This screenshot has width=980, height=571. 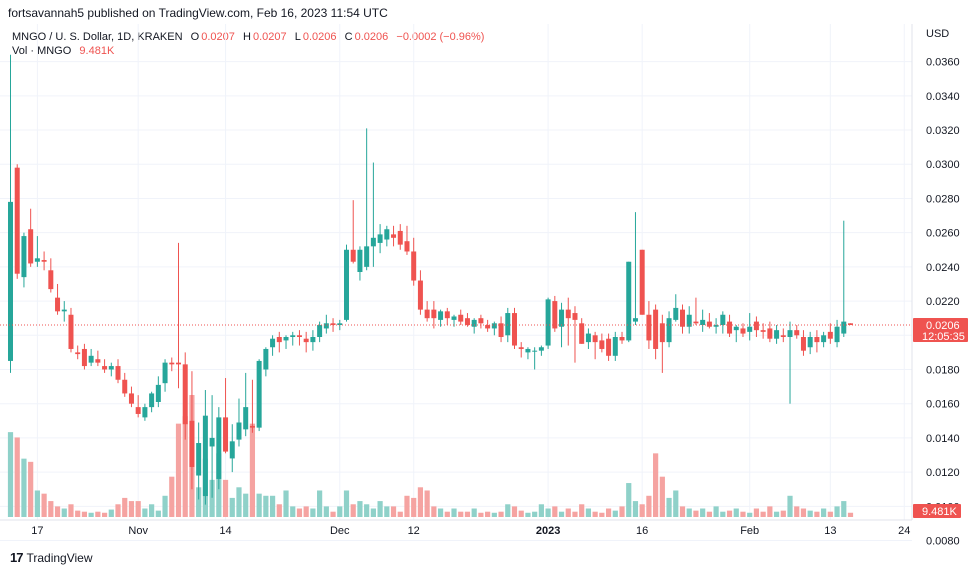 What do you see at coordinates (749, 531) in the screenshot?
I see `x-tick-label: Feb` at bounding box center [749, 531].